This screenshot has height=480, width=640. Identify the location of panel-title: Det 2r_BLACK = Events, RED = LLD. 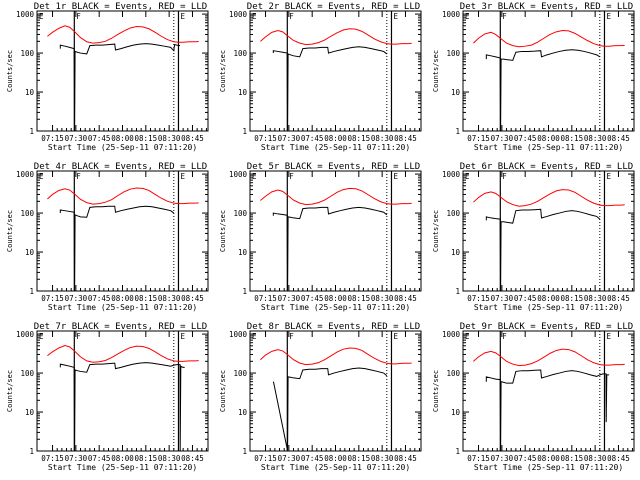
(333, 7).